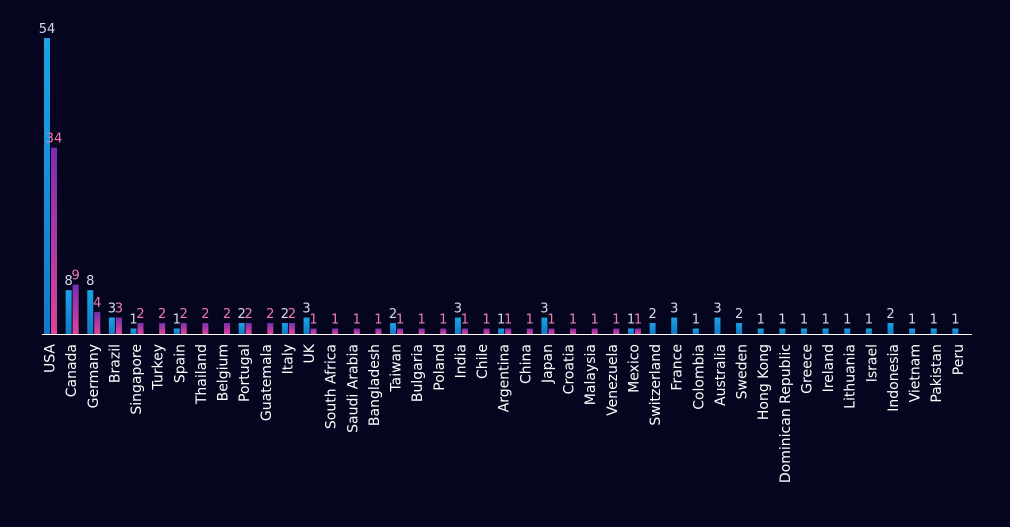  I want to click on category-label-33: Hong Kong, so click(764, 382).